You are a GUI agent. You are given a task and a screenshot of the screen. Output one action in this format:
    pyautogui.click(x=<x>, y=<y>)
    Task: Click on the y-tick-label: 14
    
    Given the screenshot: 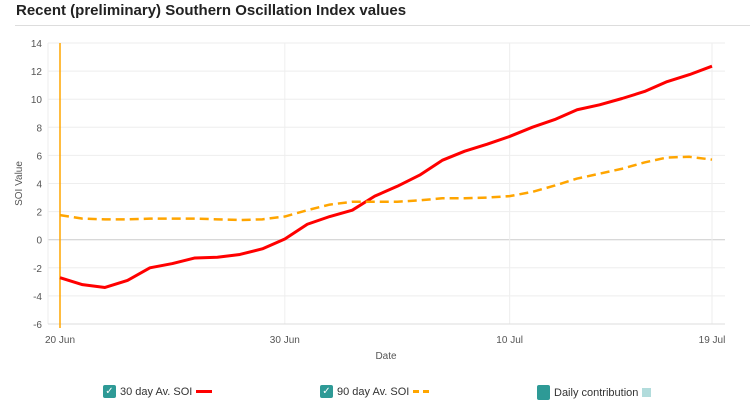 What is the action you would take?
    pyautogui.click(x=37, y=44)
    